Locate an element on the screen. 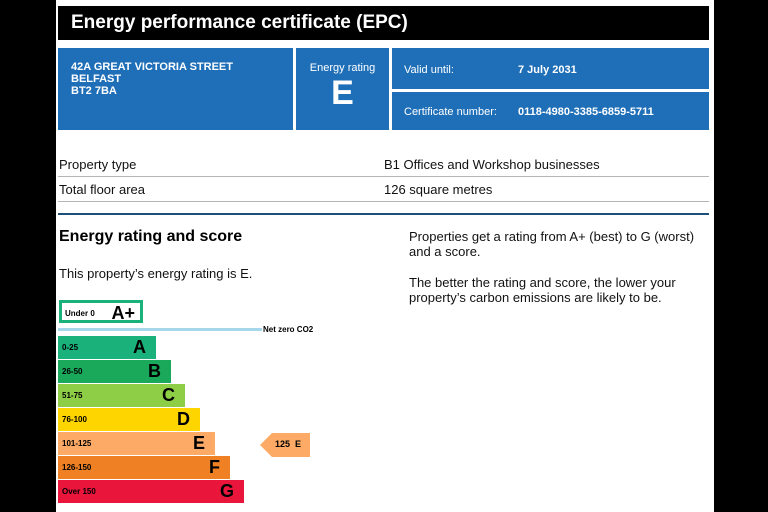  band-d-letter: D is located at coordinates (183, 419).